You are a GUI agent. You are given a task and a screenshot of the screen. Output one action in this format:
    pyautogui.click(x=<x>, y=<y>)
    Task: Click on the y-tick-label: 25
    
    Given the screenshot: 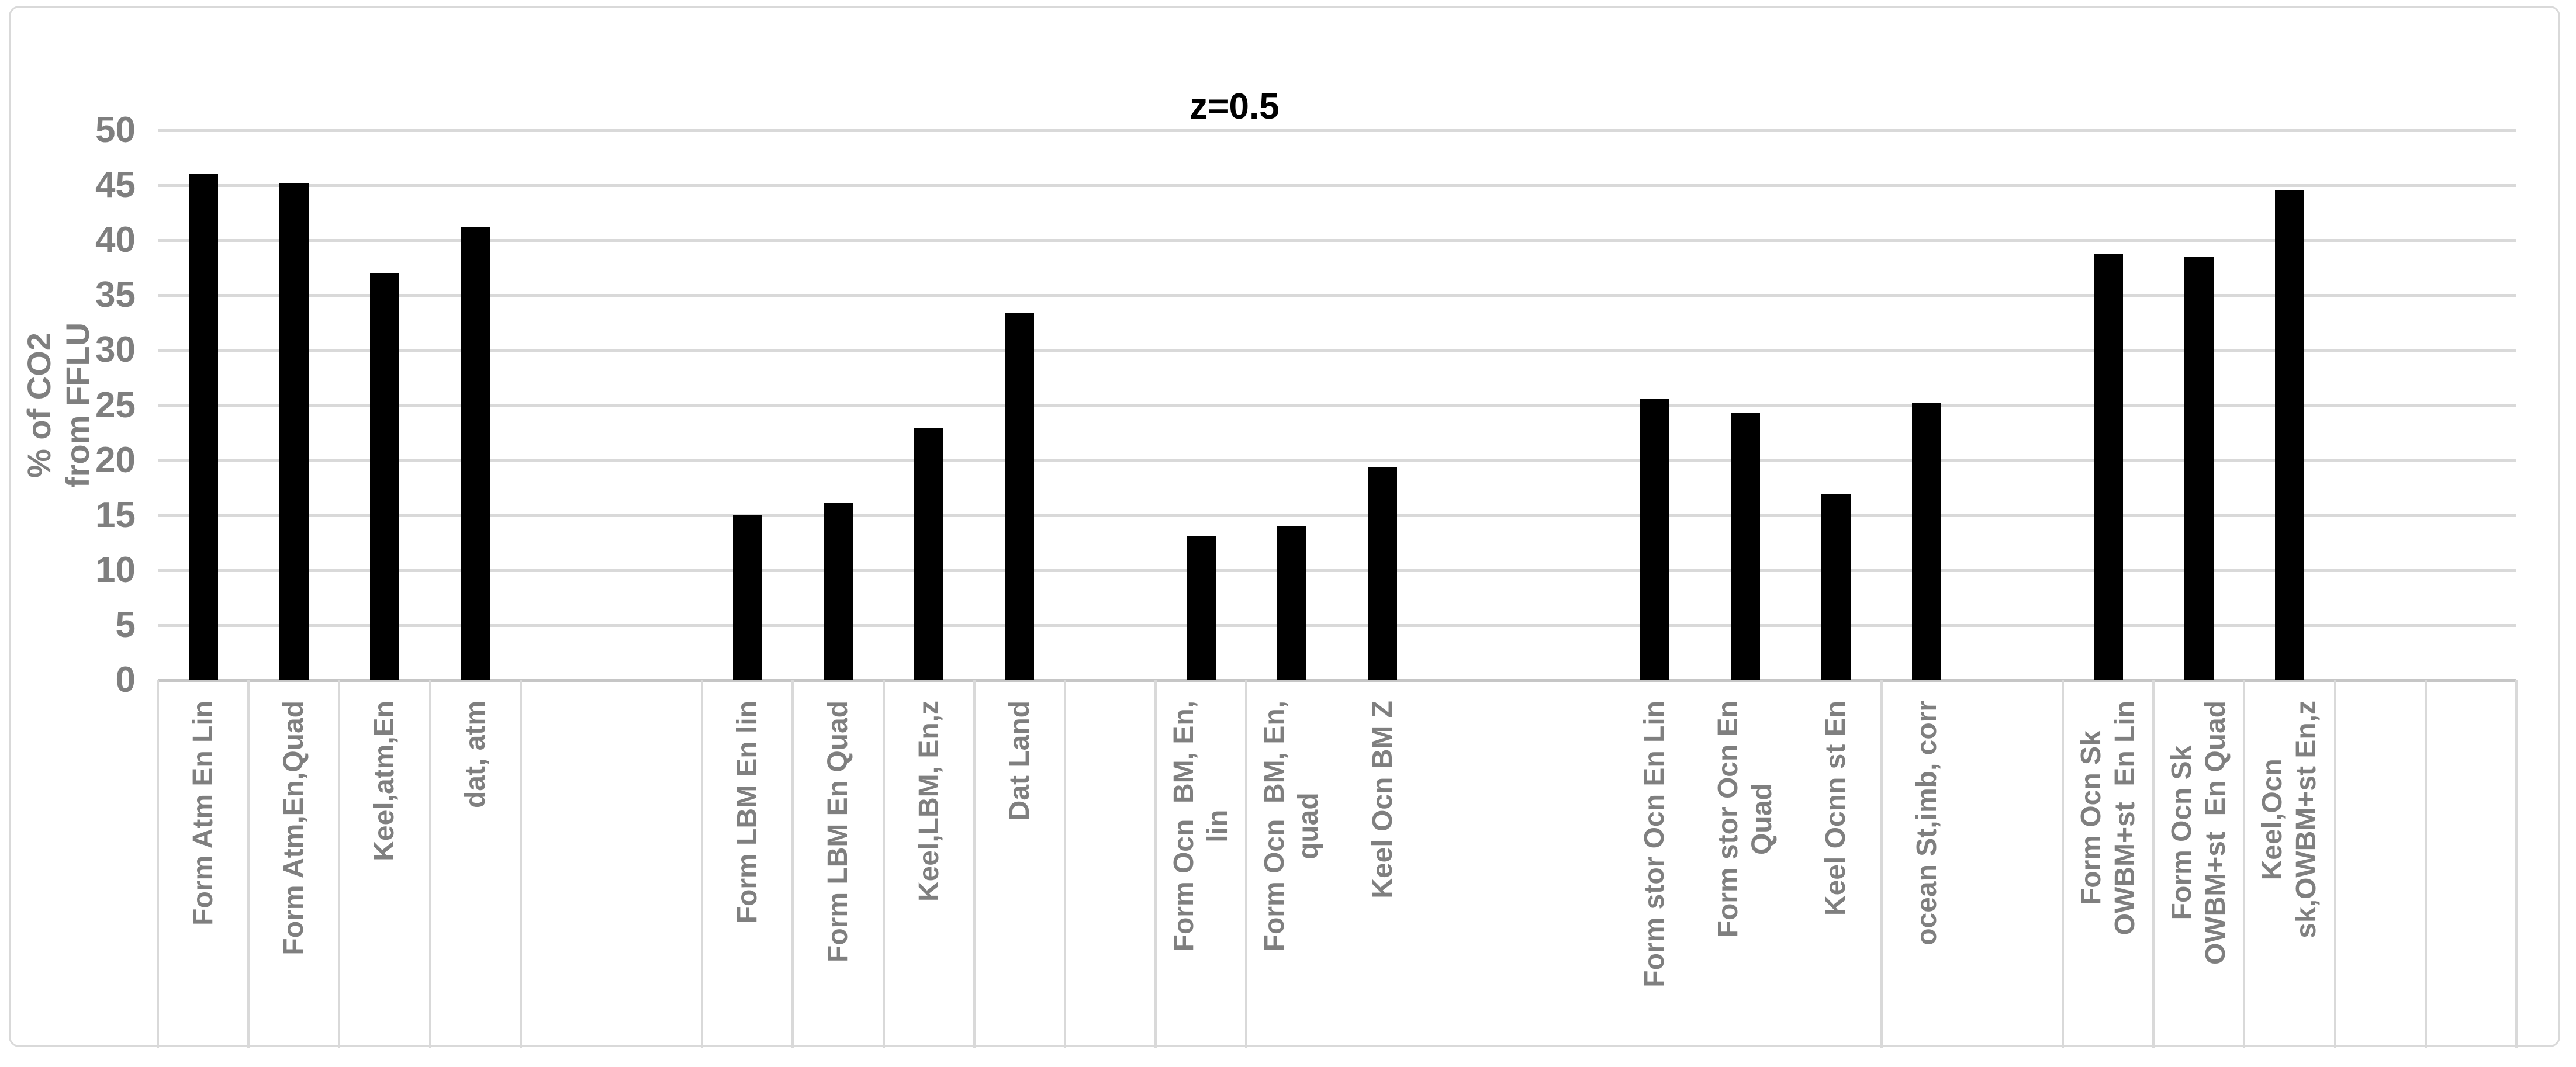 What is the action you would take?
    pyautogui.click(x=115, y=404)
    